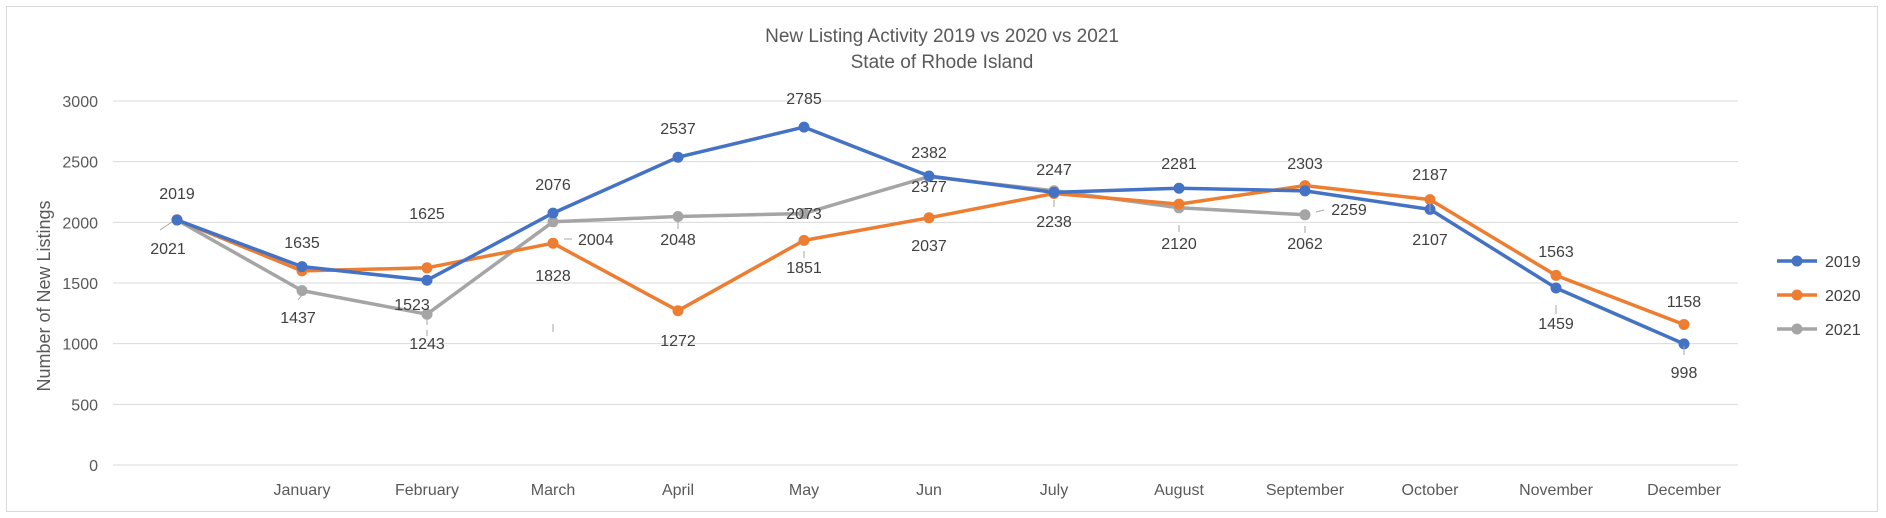 This screenshot has width=1886, height=518. I want to click on data-label-2020: 2238, so click(1054, 222).